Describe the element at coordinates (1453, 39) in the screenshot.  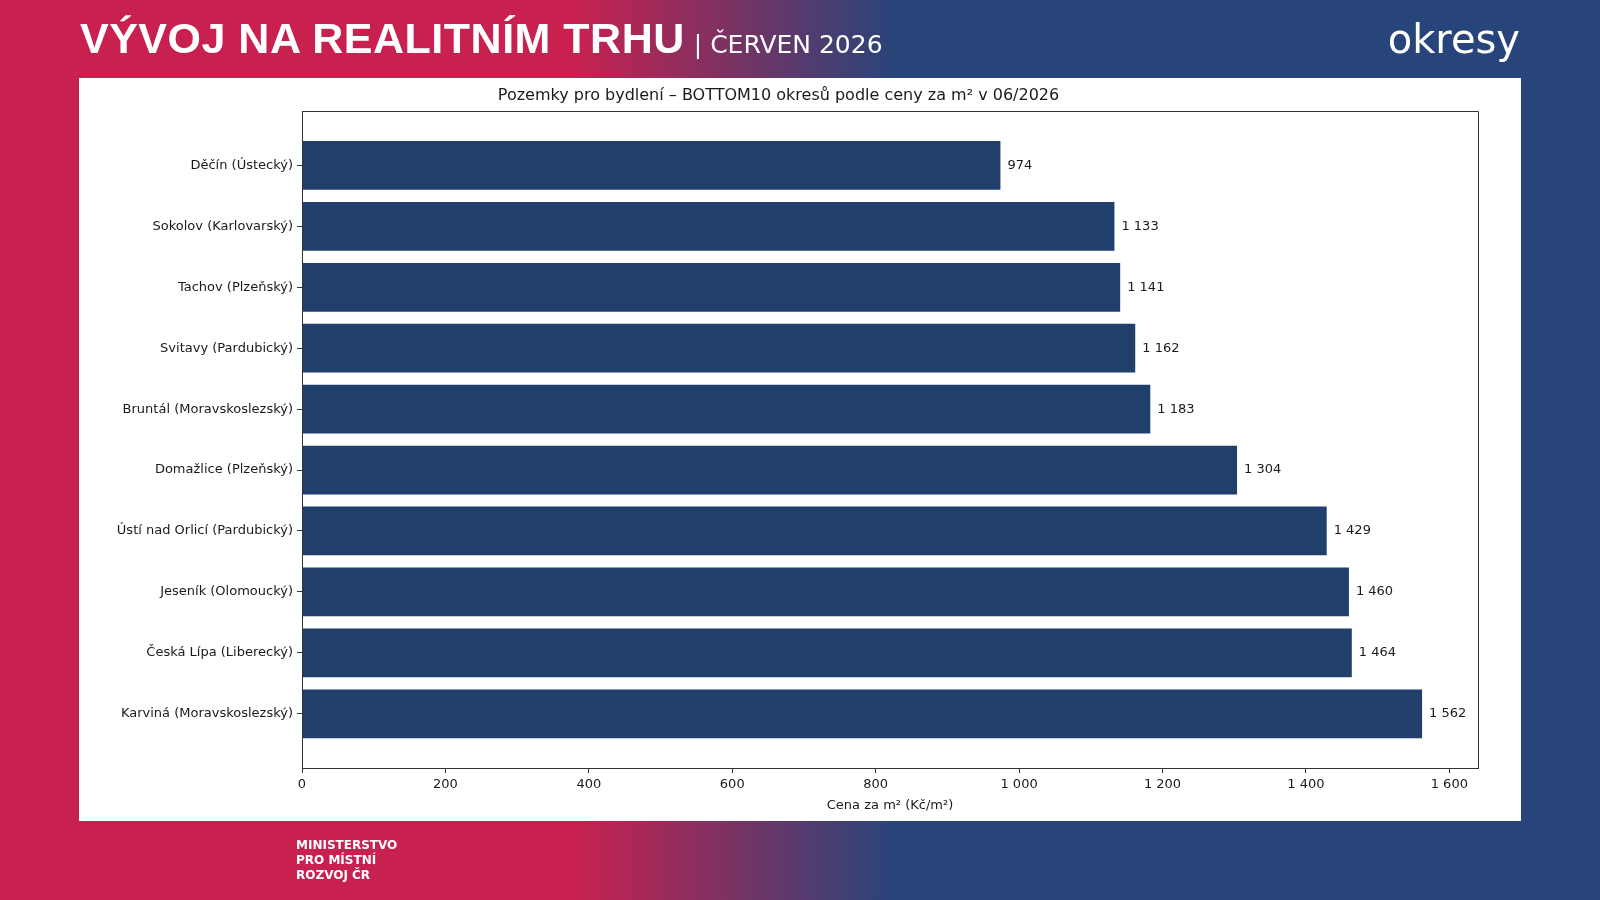
I see `text: okresy` at that location.